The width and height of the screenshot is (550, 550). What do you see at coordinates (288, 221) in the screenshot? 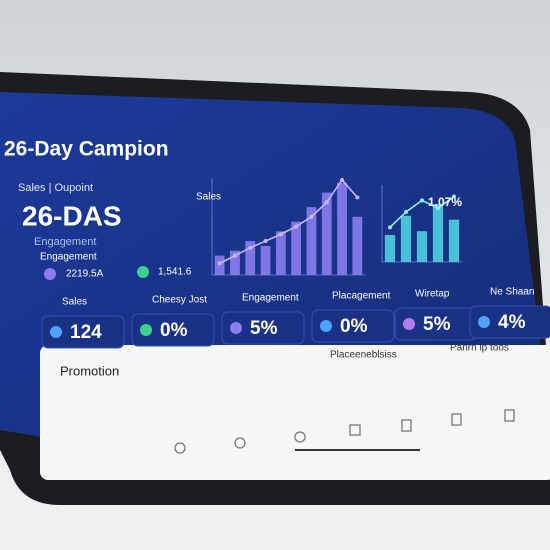
I see `trend-line` at bounding box center [288, 221].